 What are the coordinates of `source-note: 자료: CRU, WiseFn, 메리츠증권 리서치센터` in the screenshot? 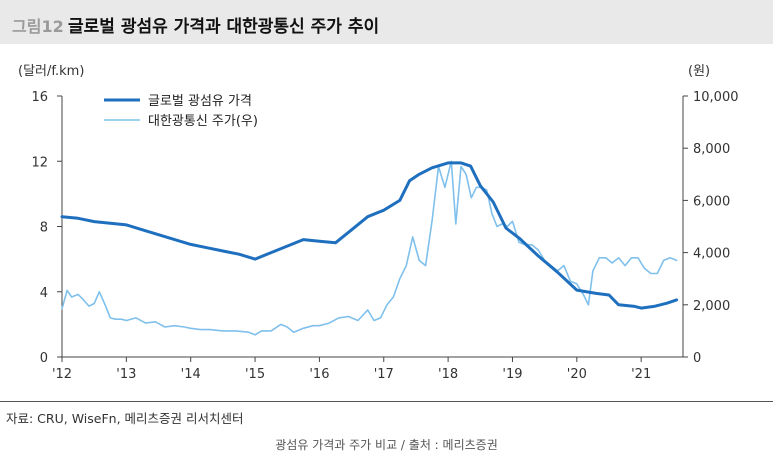 It's located at (125, 418).